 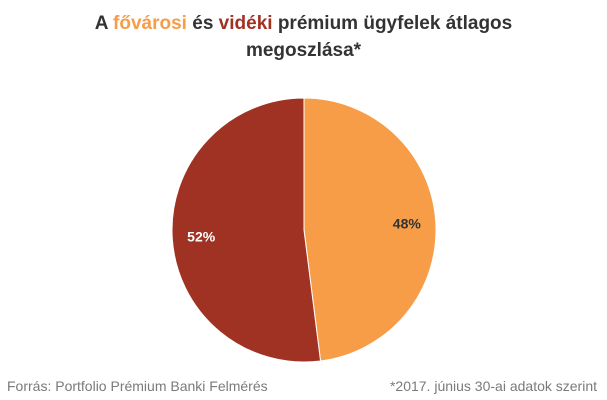 What do you see at coordinates (493, 386) in the screenshot?
I see `date-note: *2017. június 30-ai adatok szerint` at bounding box center [493, 386].